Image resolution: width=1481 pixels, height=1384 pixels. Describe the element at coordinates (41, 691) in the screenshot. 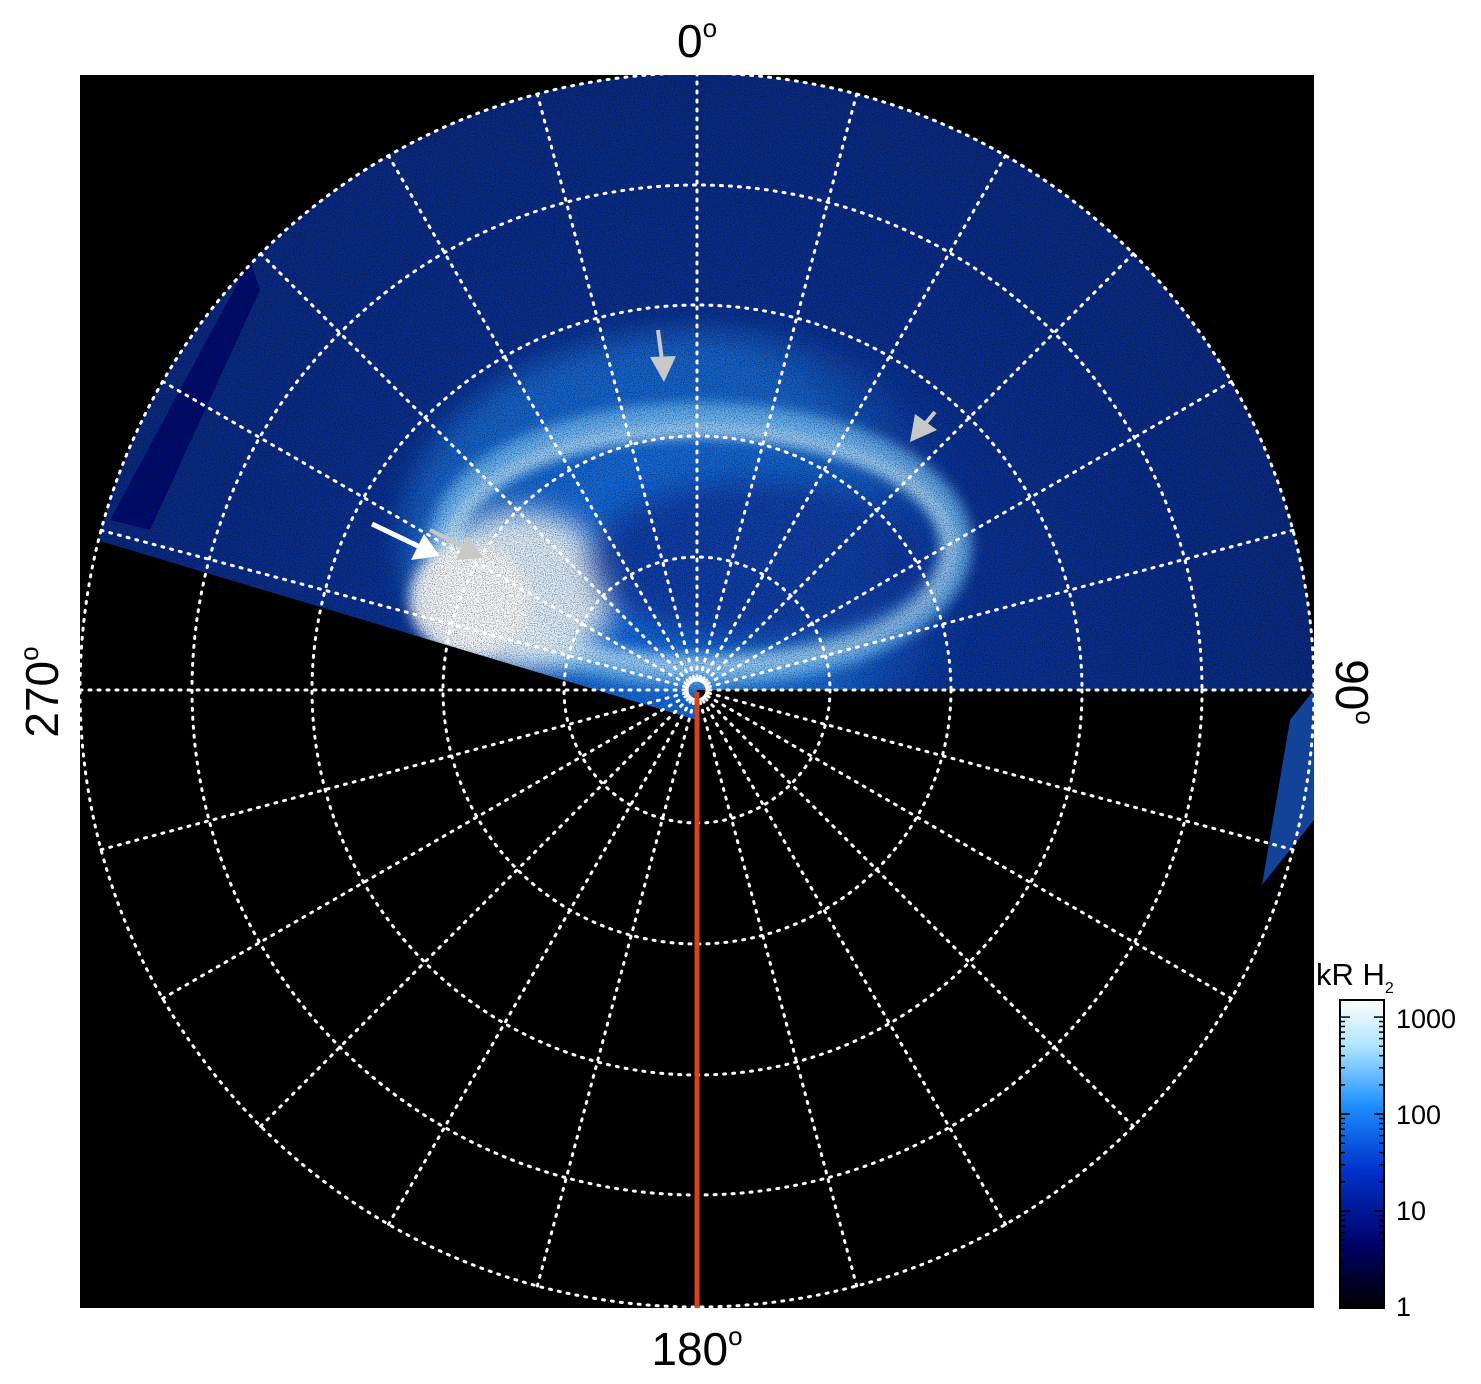

I see `label-left: 270o` at that location.